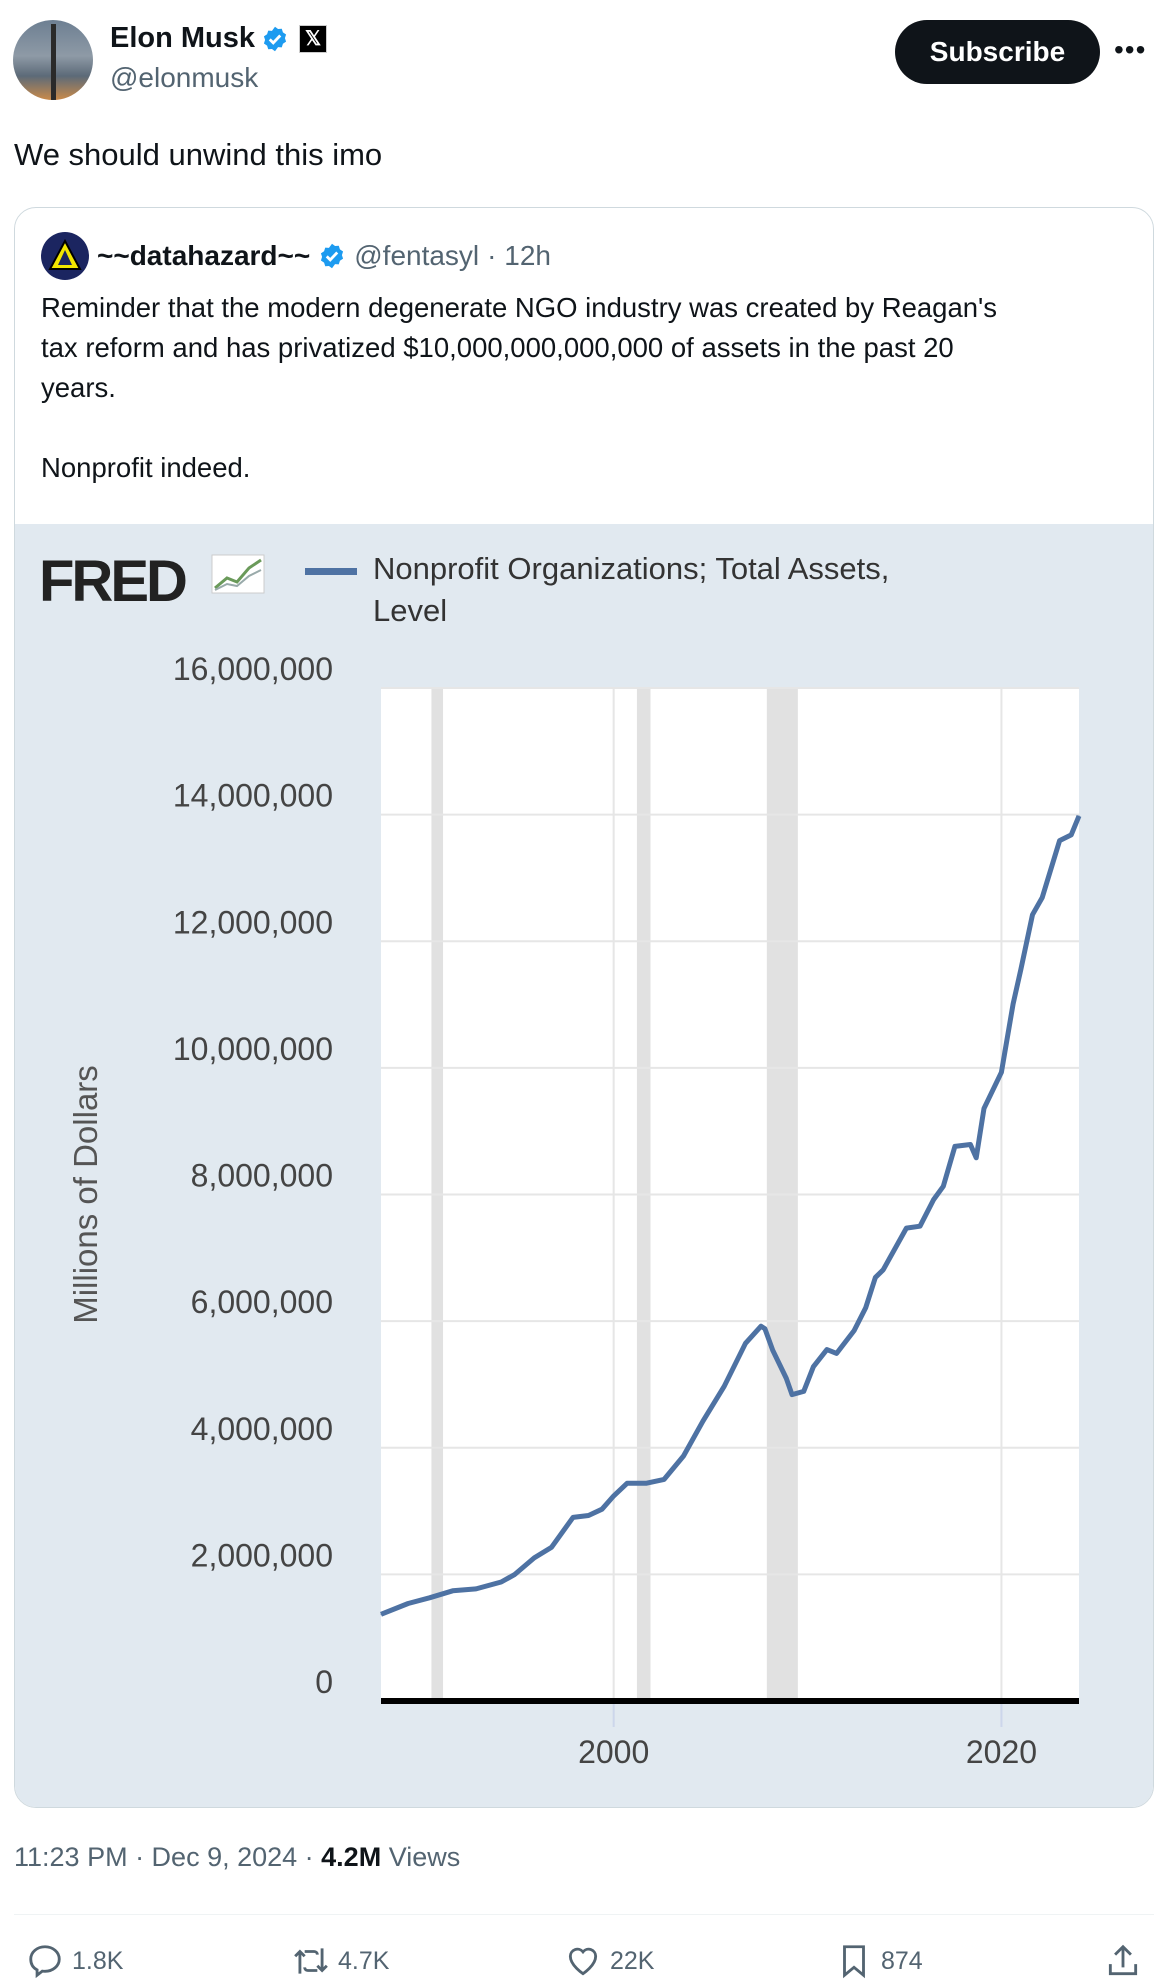 The width and height of the screenshot is (1164, 1988). I want to click on quote-header: ~~datahazard~~ @fentasyl · 12h, so click(296, 256).